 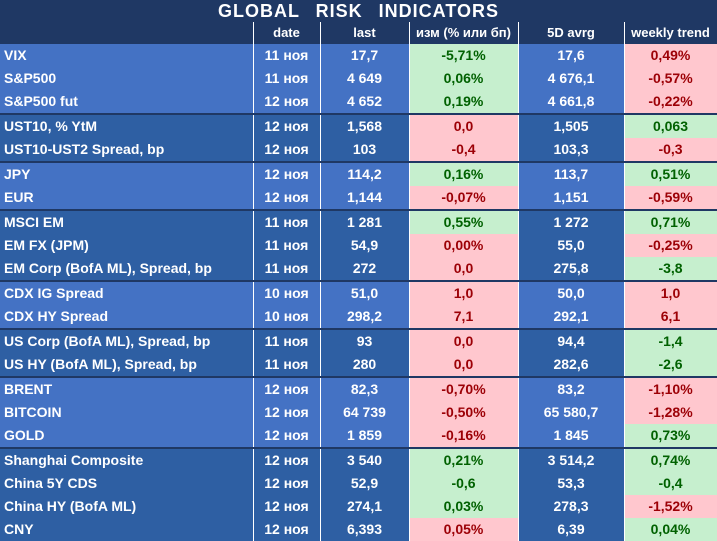 I want to click on indicator-5d-average: 4 661,8, so click(x=571, y=102).